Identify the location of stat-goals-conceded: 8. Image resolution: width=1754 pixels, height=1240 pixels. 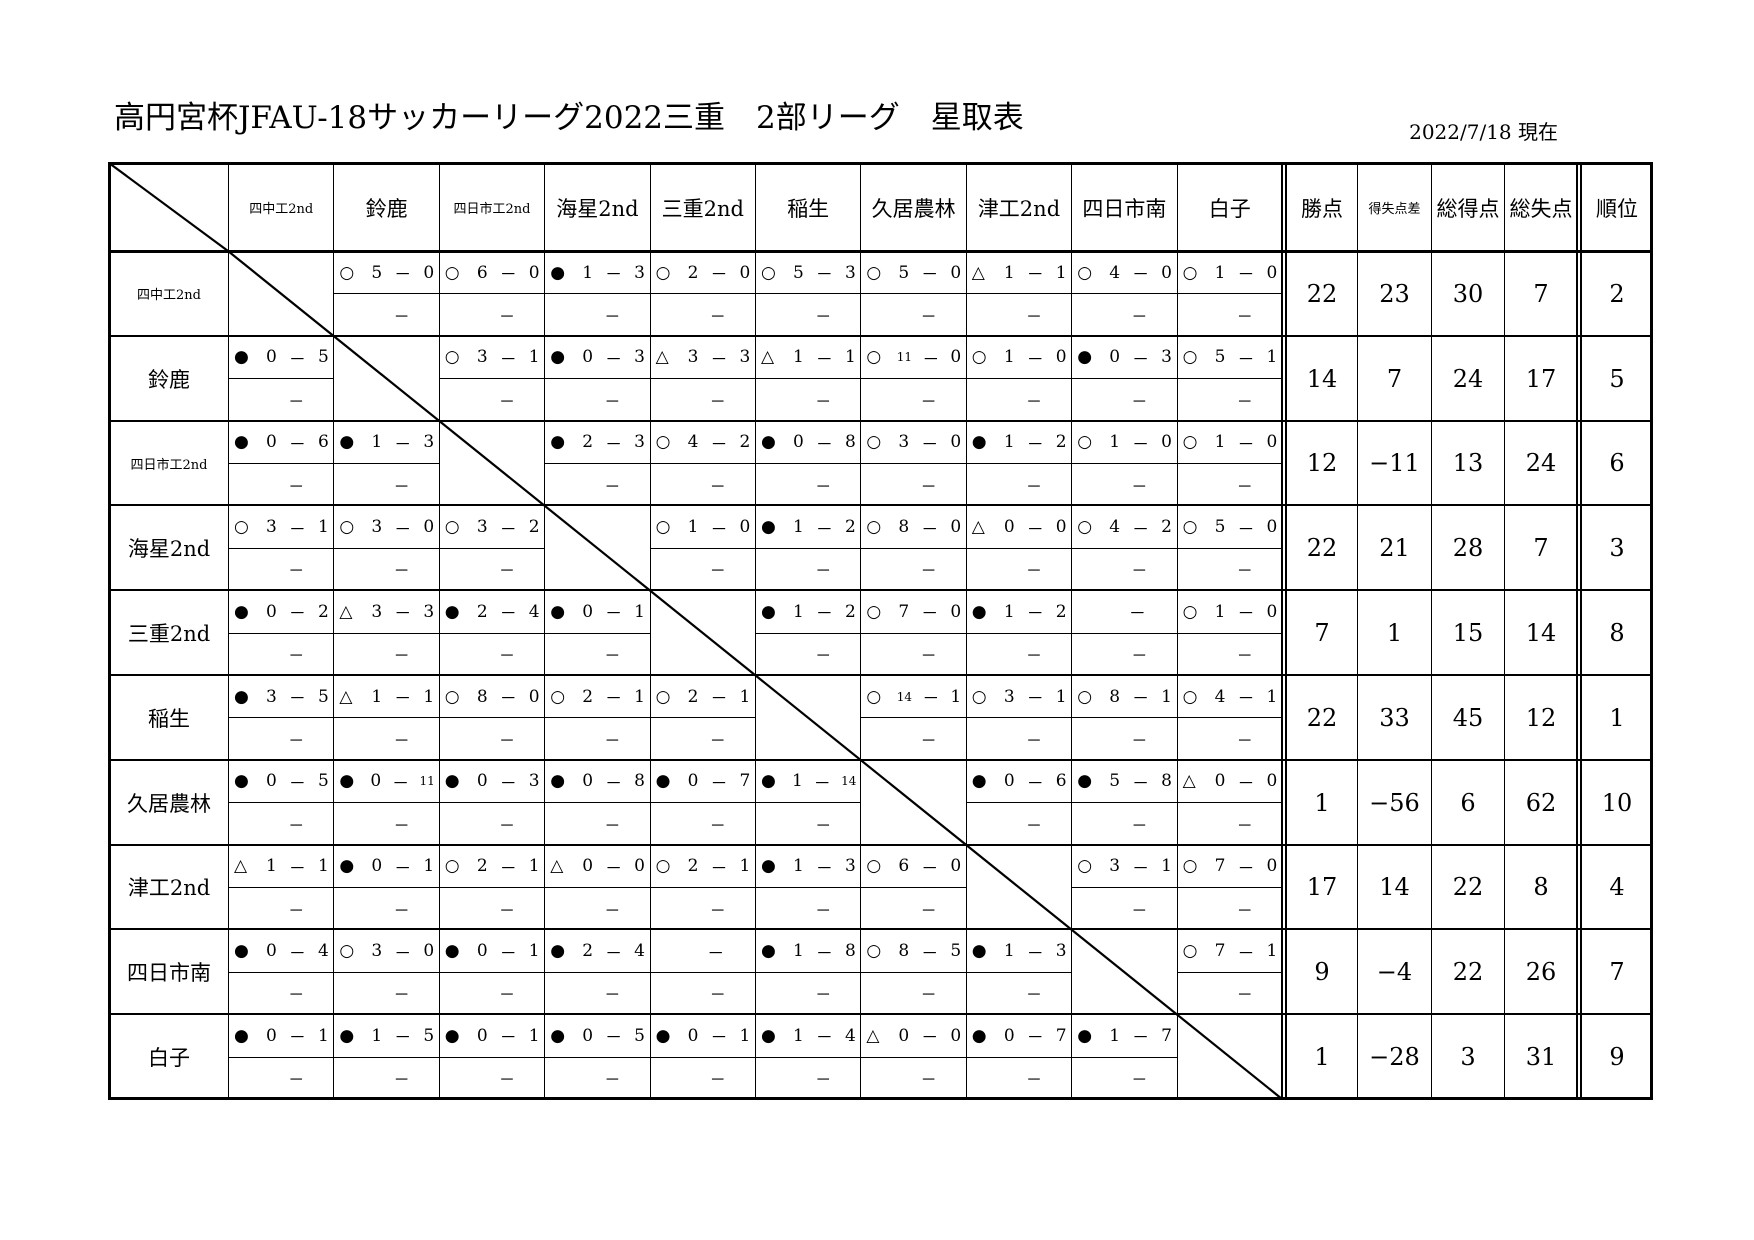
(1540, 887).